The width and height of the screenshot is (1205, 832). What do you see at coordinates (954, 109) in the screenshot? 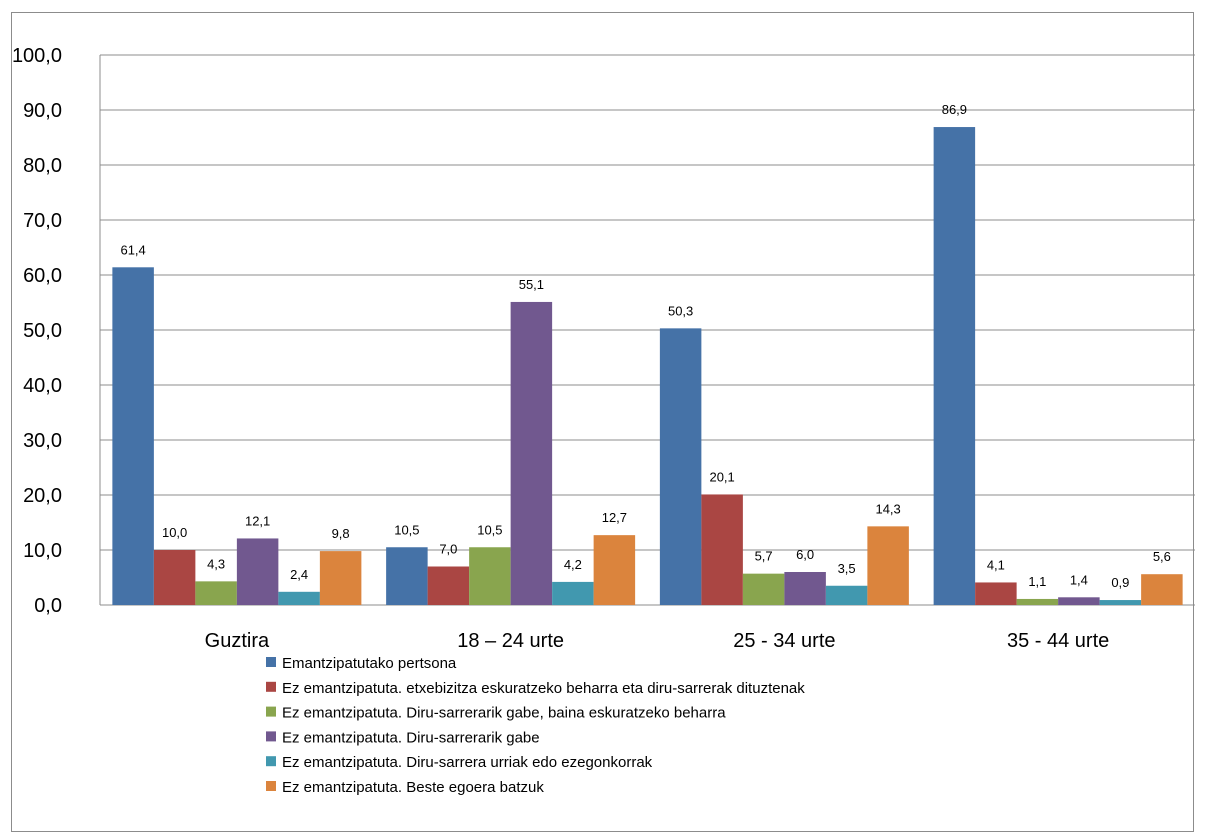
I see `data-label: 86,9` at bounding box center [954, 109].